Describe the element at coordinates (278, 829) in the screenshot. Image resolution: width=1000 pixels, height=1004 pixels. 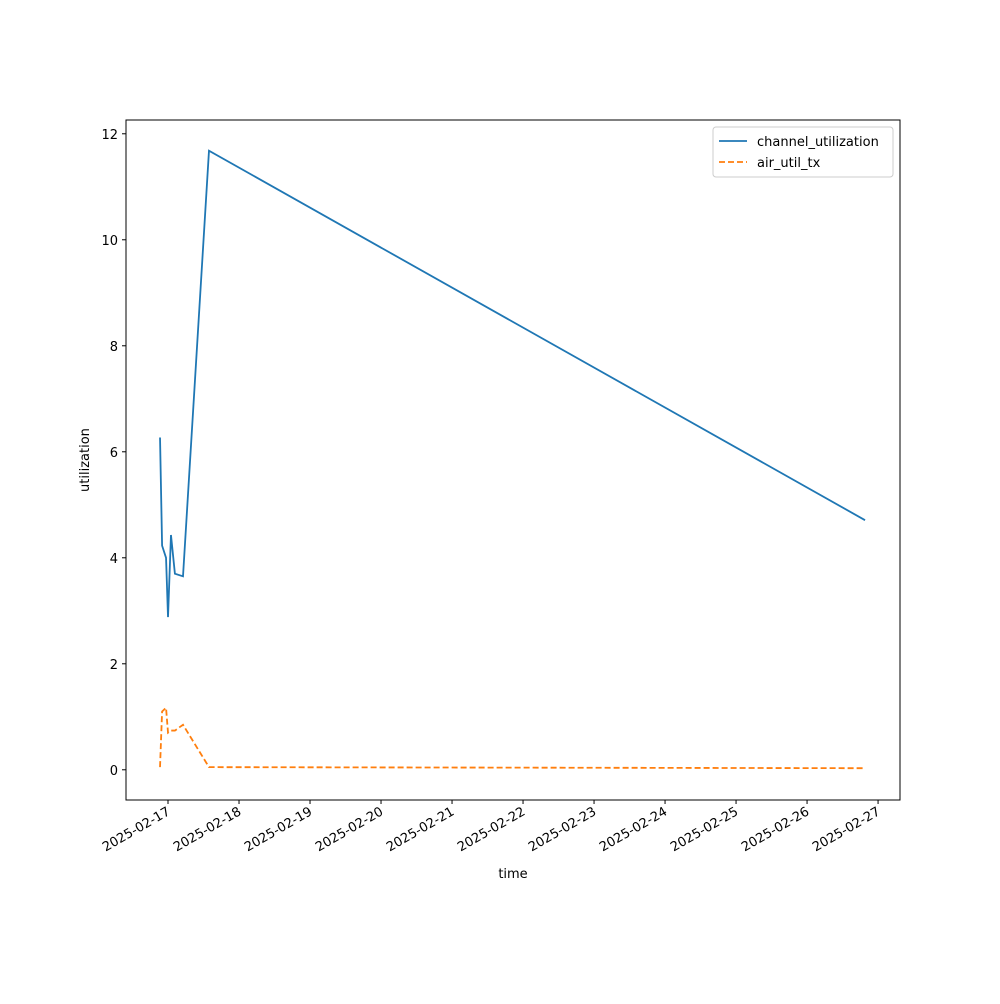
I see `x-tick-label: 2025-02-19` at that location.